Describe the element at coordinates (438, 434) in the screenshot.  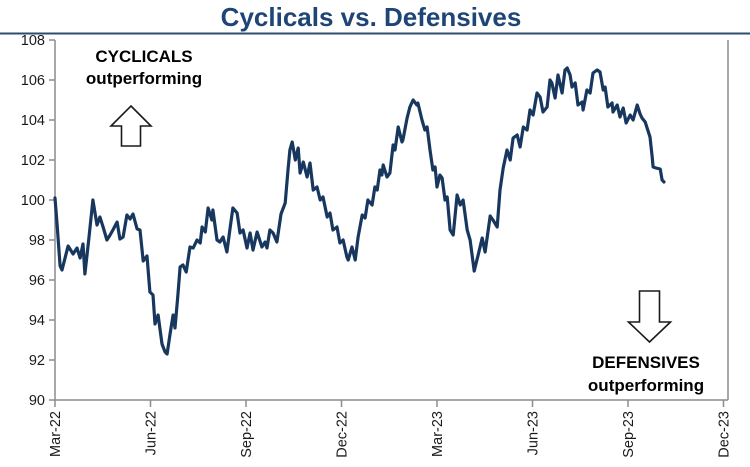
I see `x-tick-label: Mar-23` at that location.